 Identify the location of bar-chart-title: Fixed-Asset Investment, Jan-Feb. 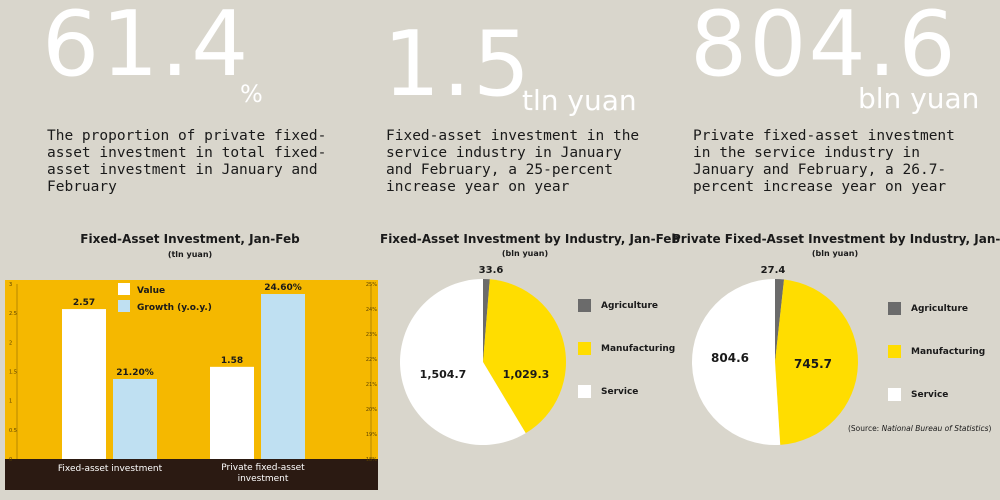
(190, 239).